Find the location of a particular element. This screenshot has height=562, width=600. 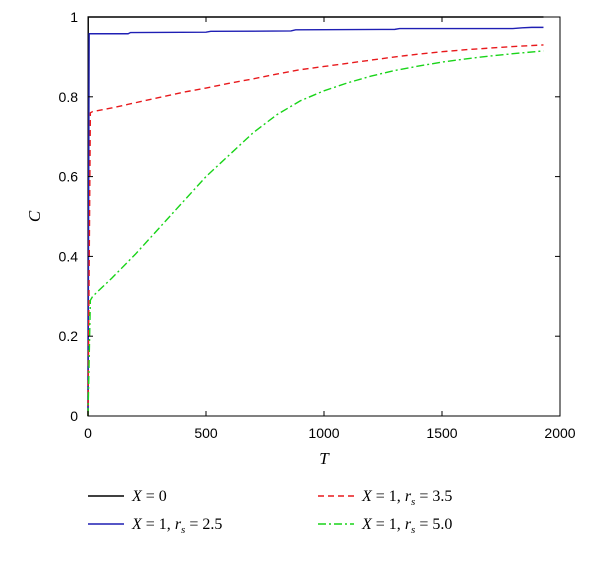

legend-label: X = 1, rs = 5.0 is located at coordinates (406, 526).